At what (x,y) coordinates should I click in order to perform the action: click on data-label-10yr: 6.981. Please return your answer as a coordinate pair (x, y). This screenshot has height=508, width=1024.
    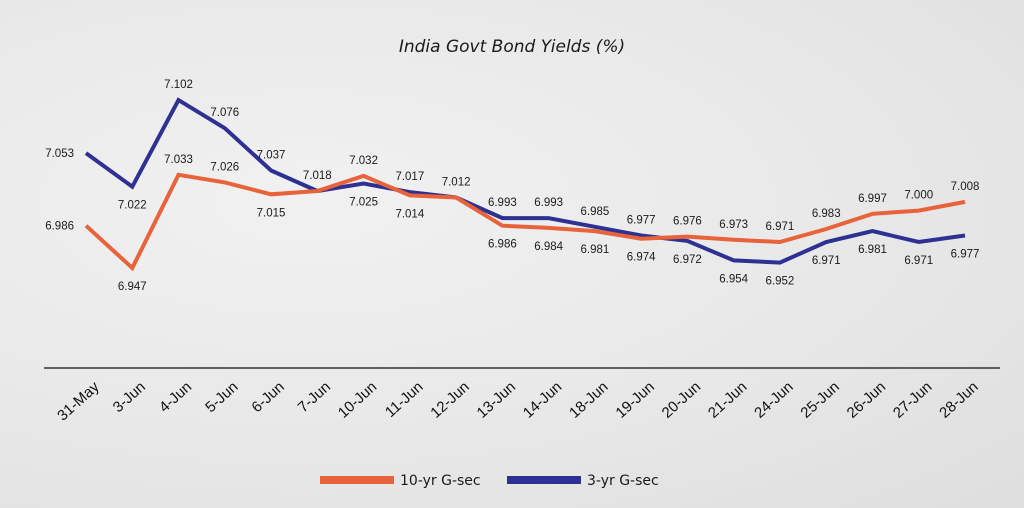
    Looking at the image, I should click on (595, 250).